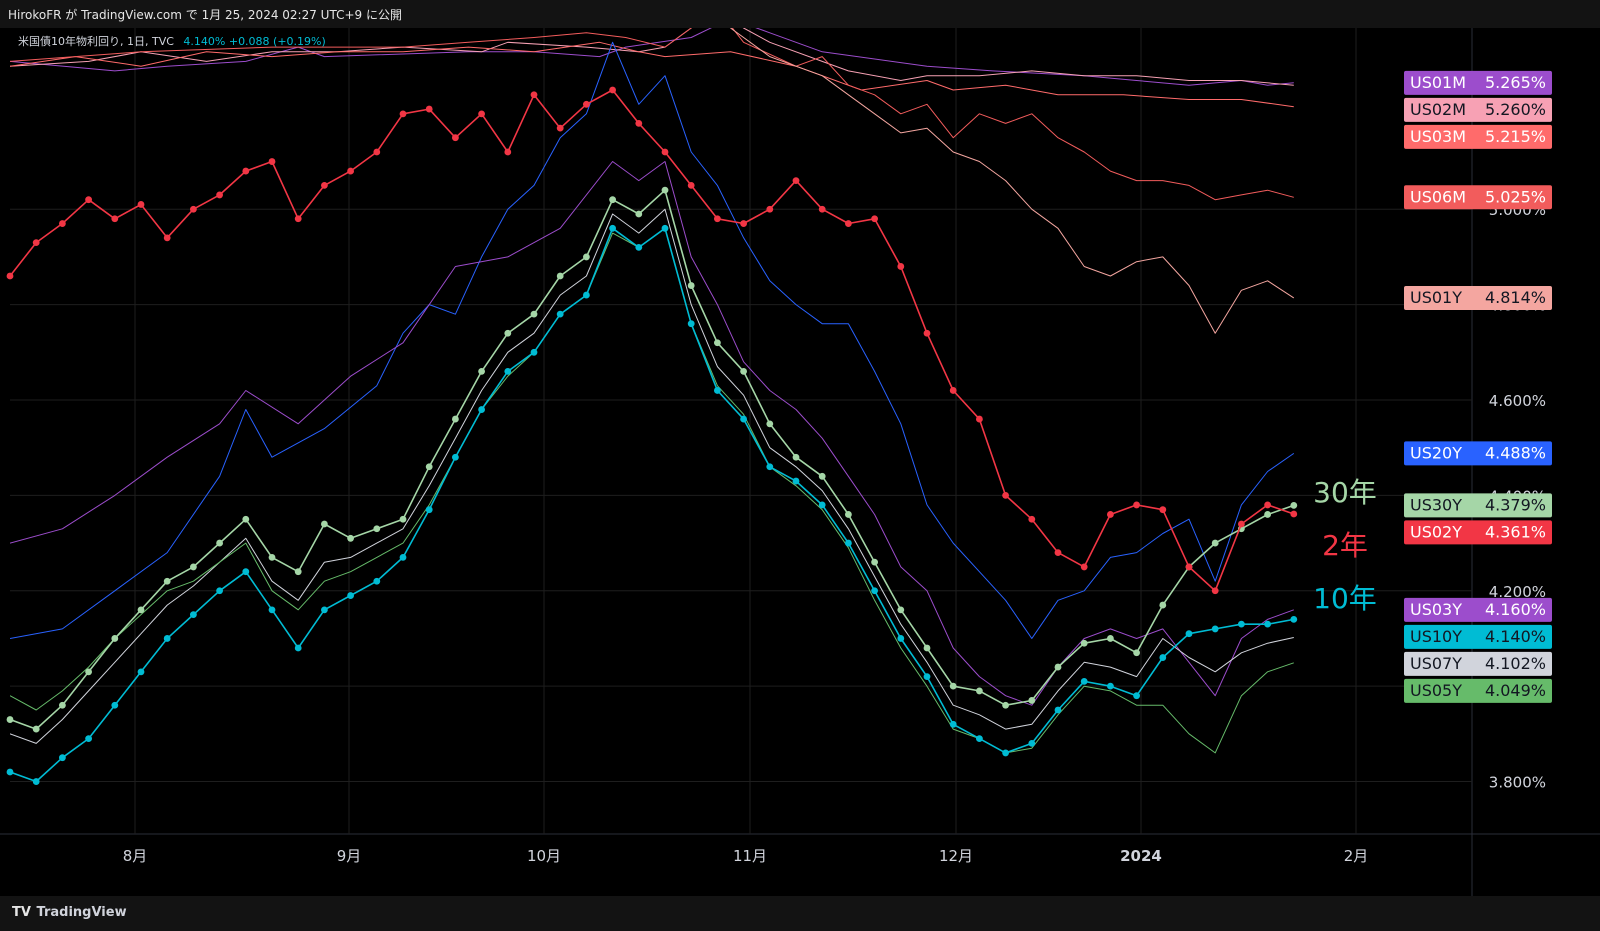 This screenshot has height=931, width=1600. I want to click on price-label-value-us03y: 4.160%, so click(1515, 609).